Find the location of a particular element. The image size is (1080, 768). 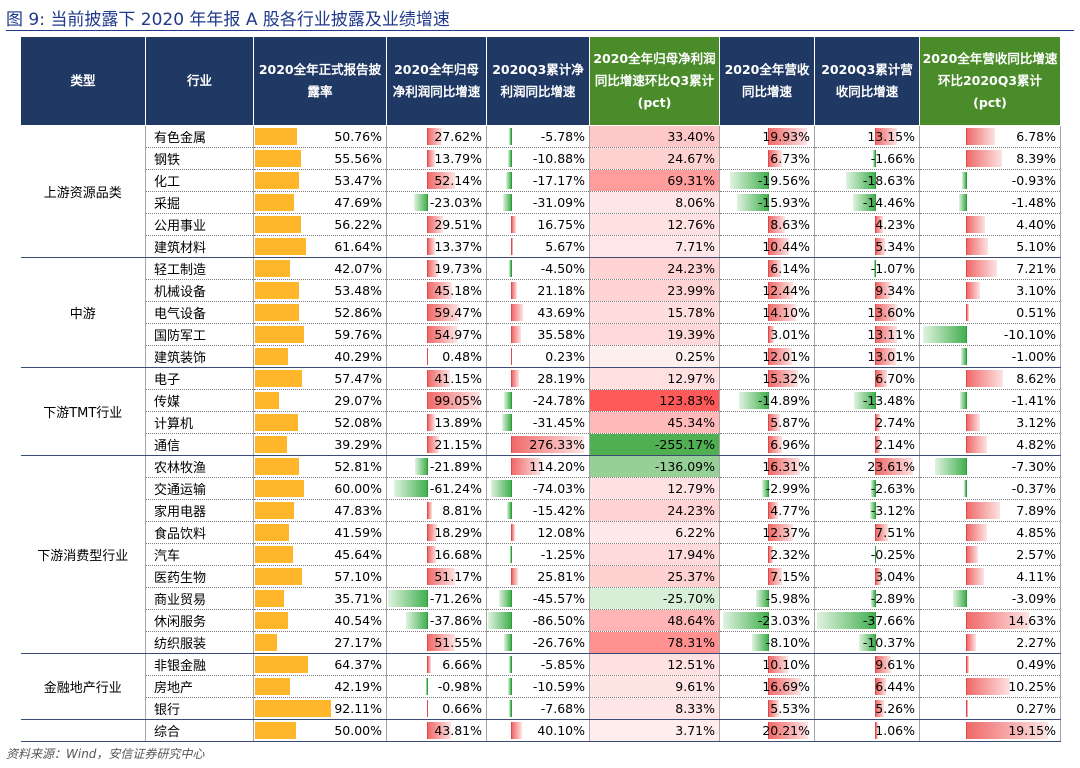

q3-revenue-yoy-cell: 2.14% is located at coordinates (867, 444).